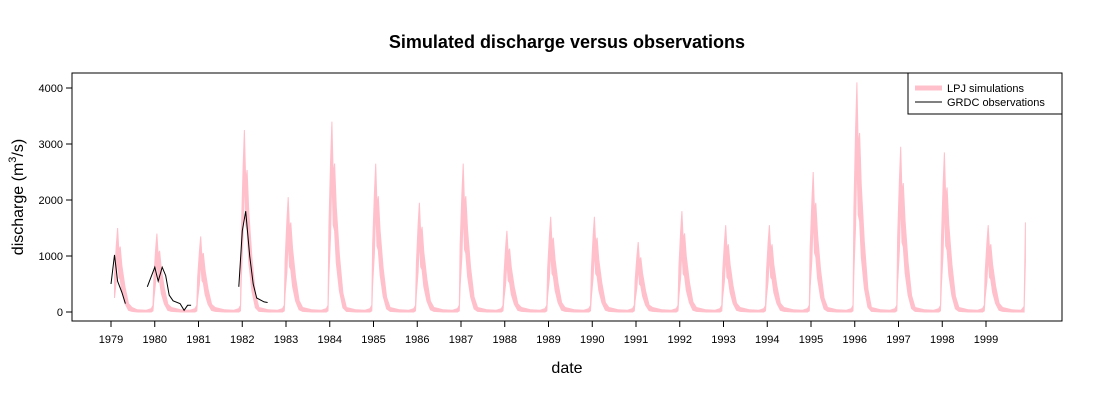  I want to click on x-tick-label: 1989, so click(548, 340).